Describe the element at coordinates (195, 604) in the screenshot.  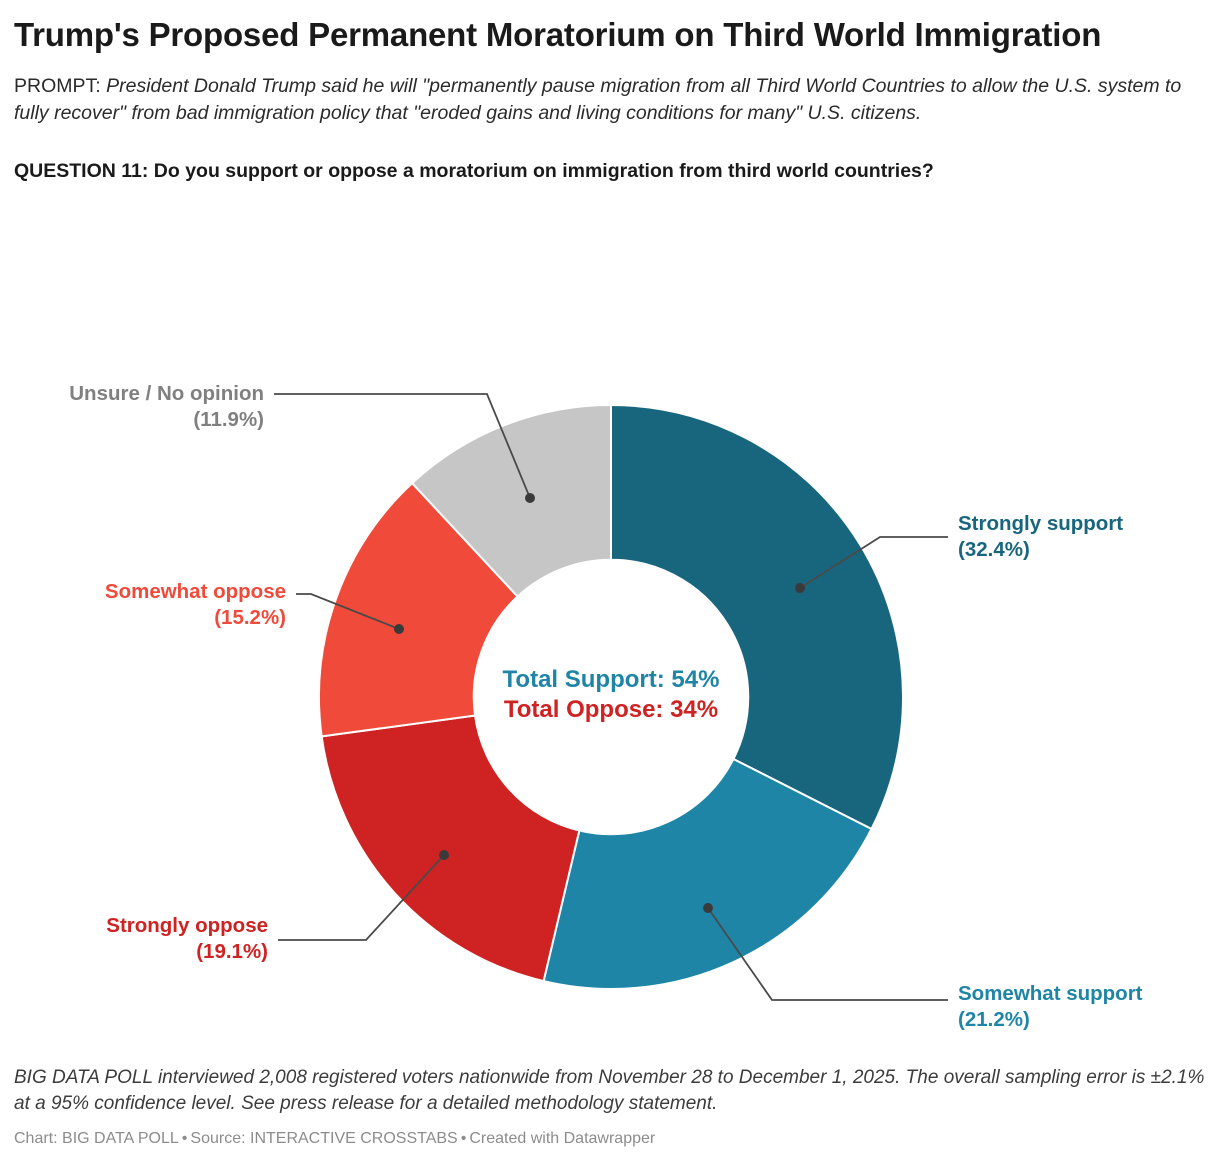
I see `slice-label: Somewhat oppose (15.2%)` at that location.